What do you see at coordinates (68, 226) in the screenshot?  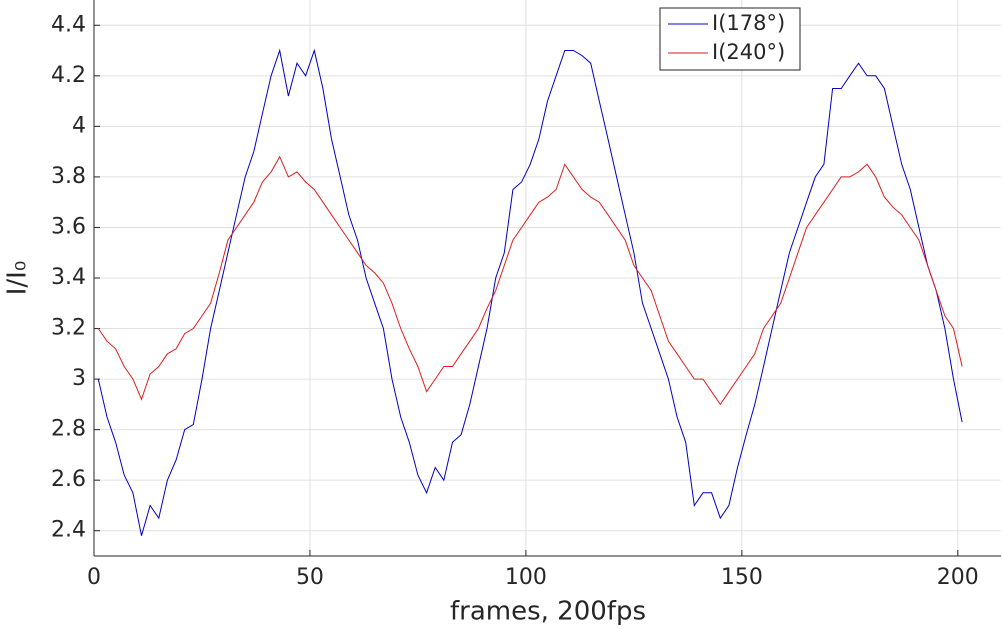 I see `y-tick-label: 3.6` at bounding box center [68, 226].